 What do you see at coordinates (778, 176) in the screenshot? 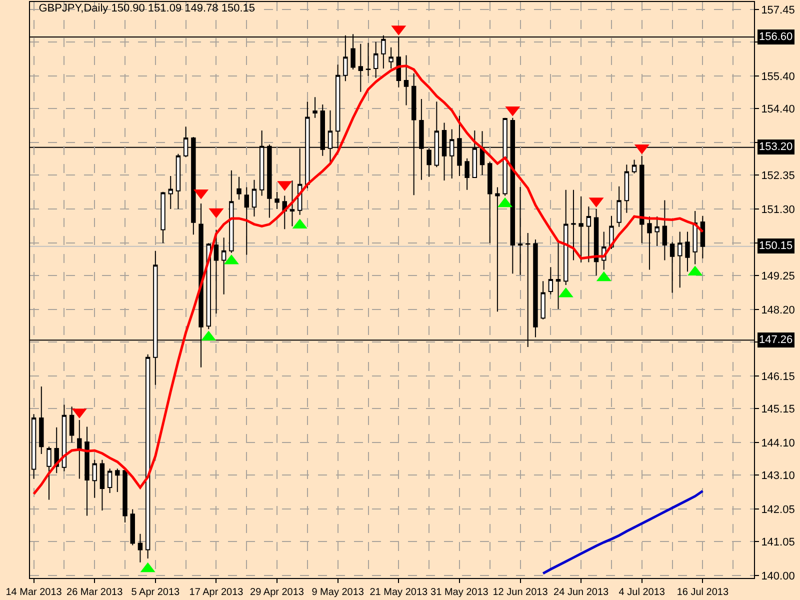
I see `y-tick-label: 152.35` at bounding box center [778, 176].